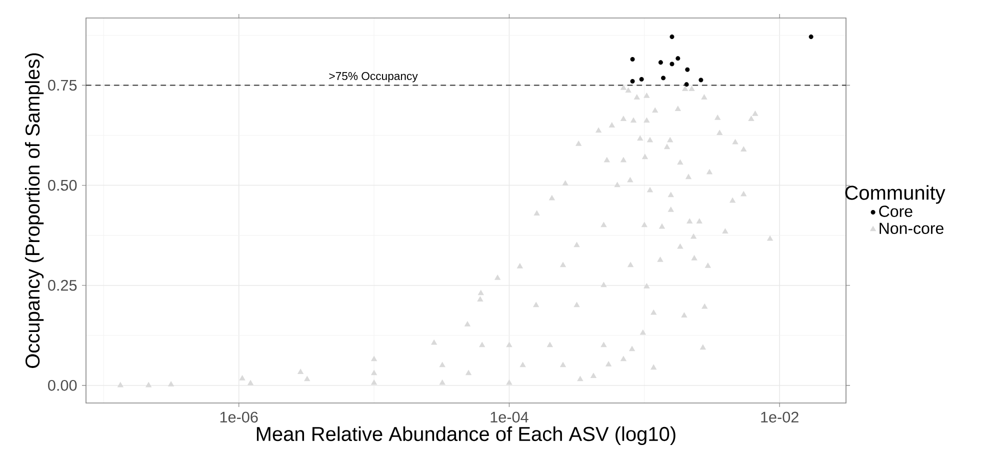  I want to click on y-tick-label: 0.25, so click(62, 285).